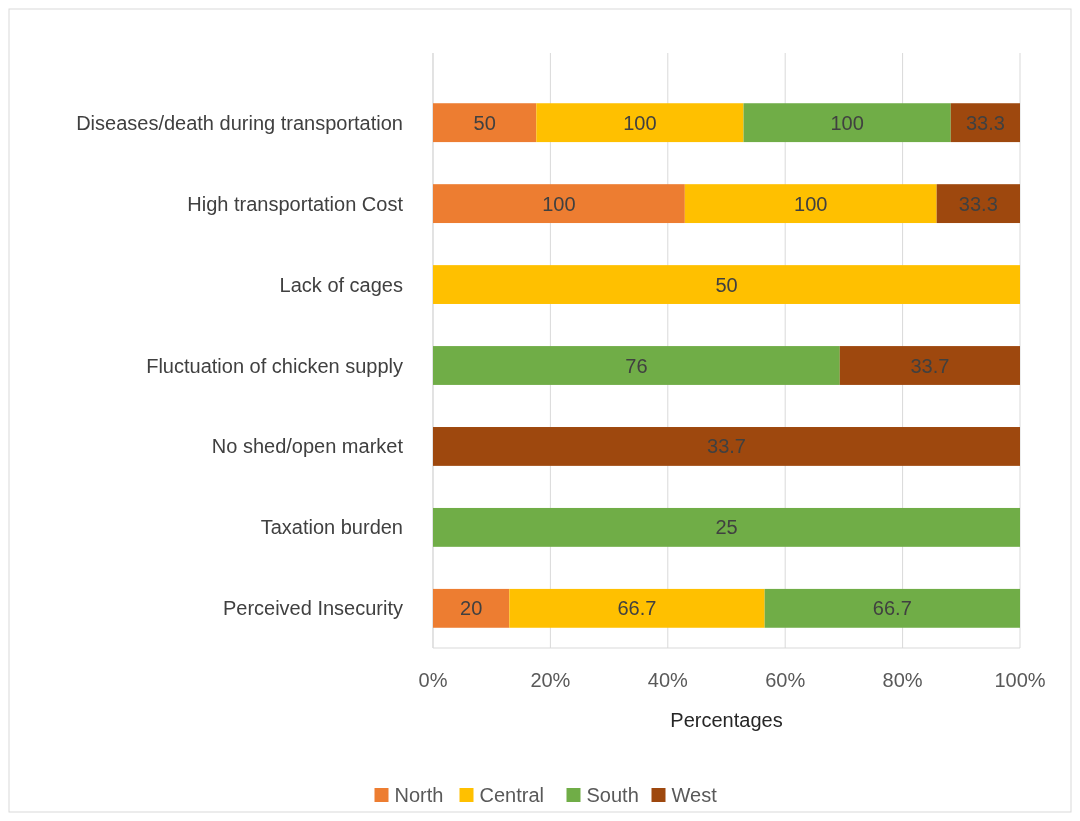 This screenshot has width=1080, height=821. What do you see at coordinates (550, 680) in the screenshot?
I see `x-tick-label: 20%` at bounding box center [550, 680].